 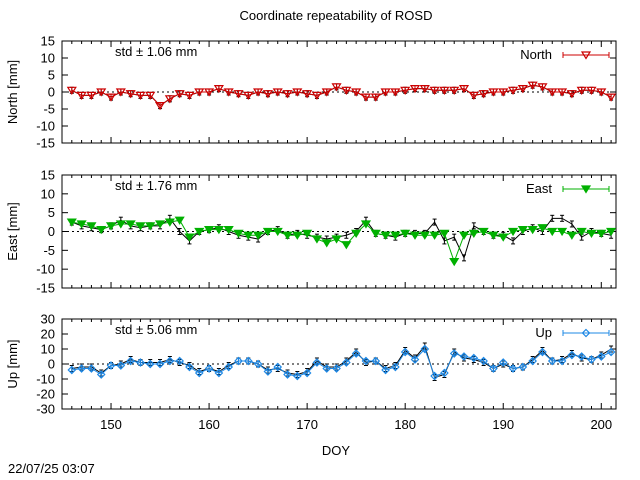 What do you see at coordinates (543, 332) in the screenshot?
I see `legend-label: Up` at bounding box center [543, 332].